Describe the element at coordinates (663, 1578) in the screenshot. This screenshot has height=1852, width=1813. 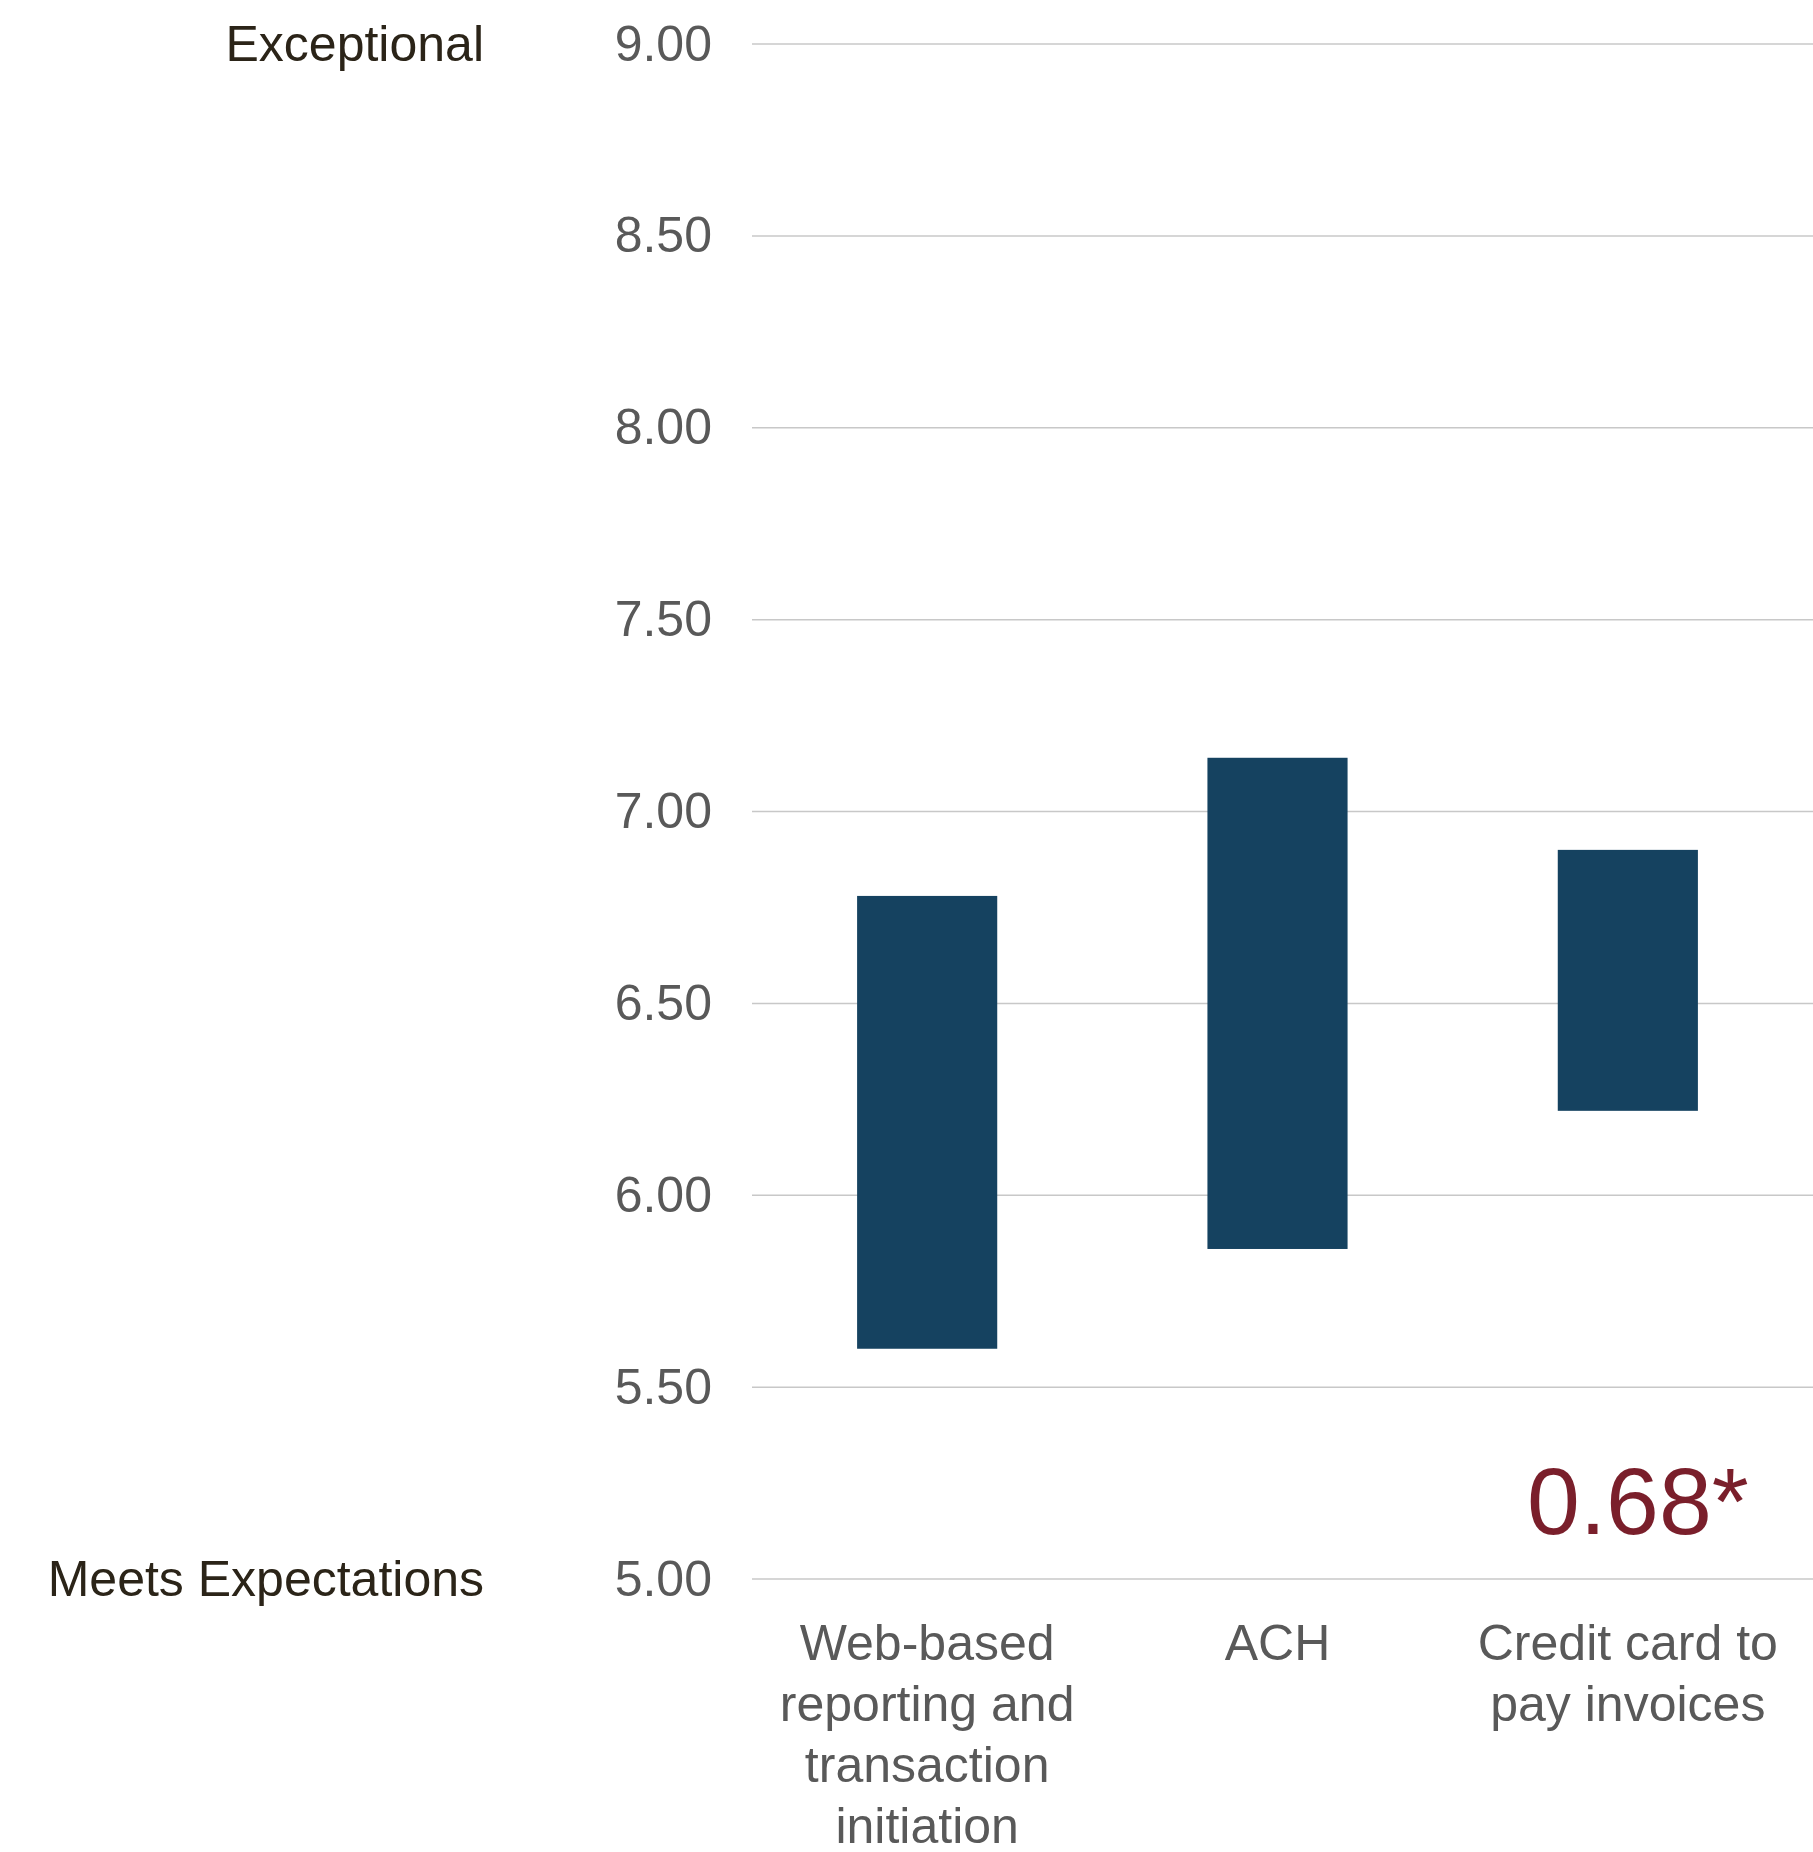
I see `y-tick-label: 5.00` at that location.